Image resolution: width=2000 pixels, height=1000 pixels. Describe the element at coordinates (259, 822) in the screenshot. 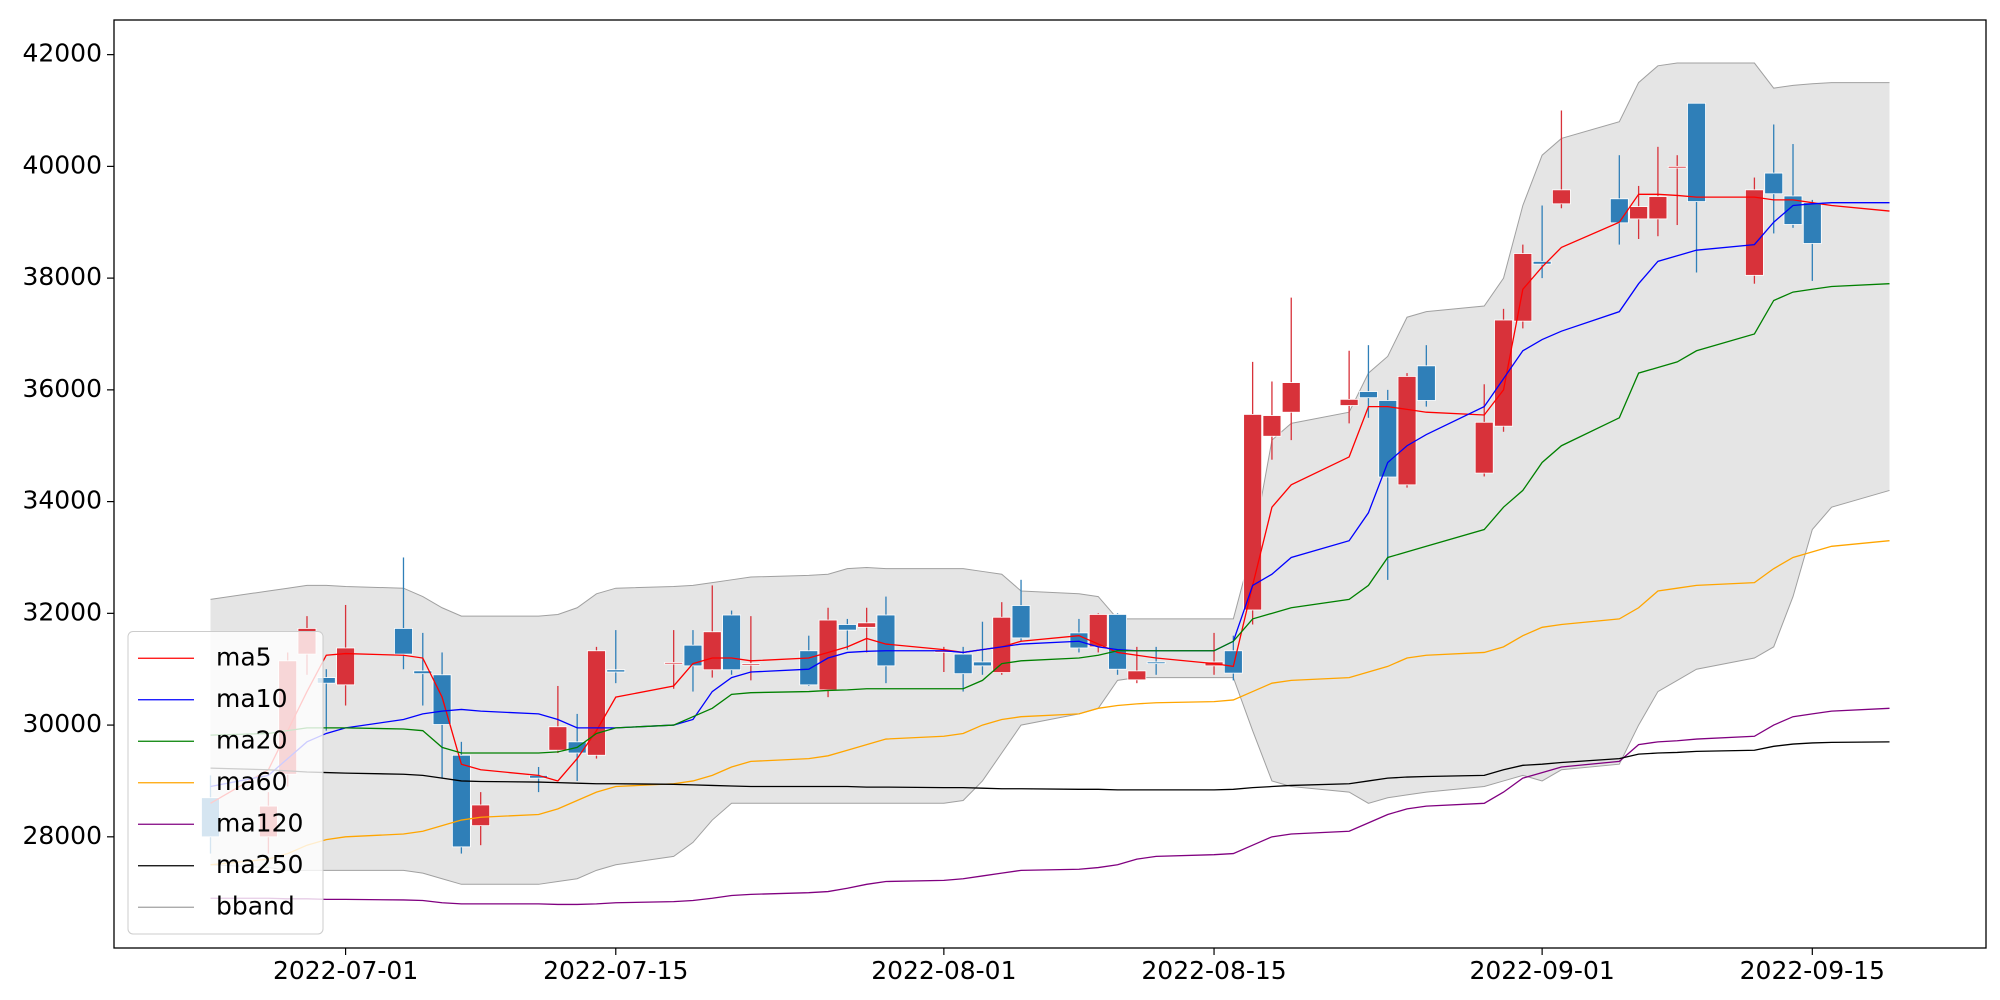

I see `legend-label: ma120` at that location.